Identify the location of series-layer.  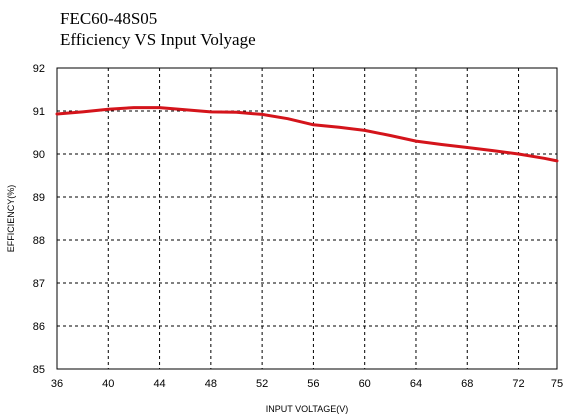
(307, 134).